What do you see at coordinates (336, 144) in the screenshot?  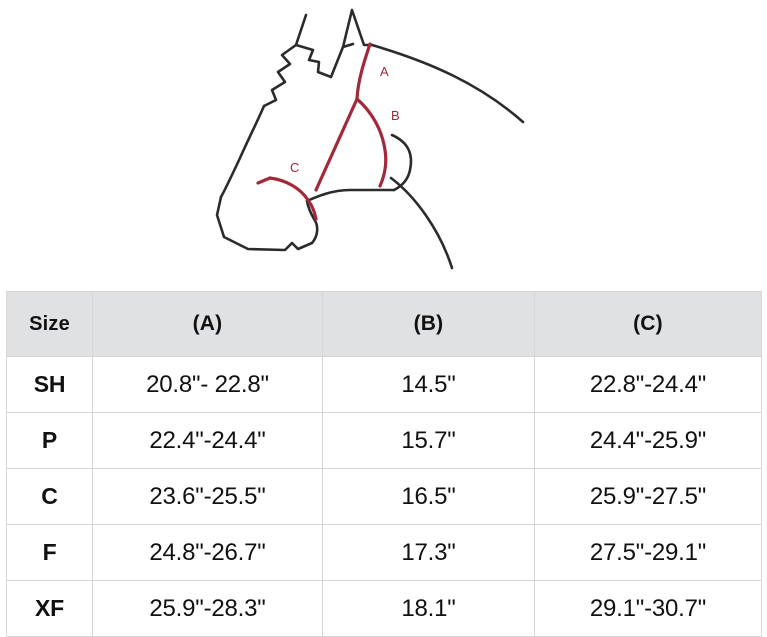 I see `measure-line-noseband-diagonal` at bounding box center [336, 144].